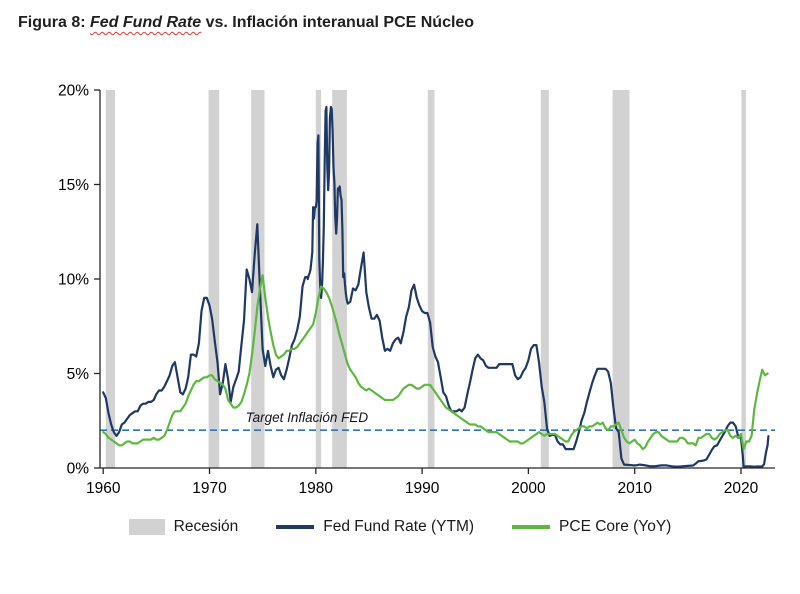 This screenshot has width=800, height=594. I want to click on legend-label-fed-fund-rate: Fed Fund Rate (YTM), so click(399, 526).